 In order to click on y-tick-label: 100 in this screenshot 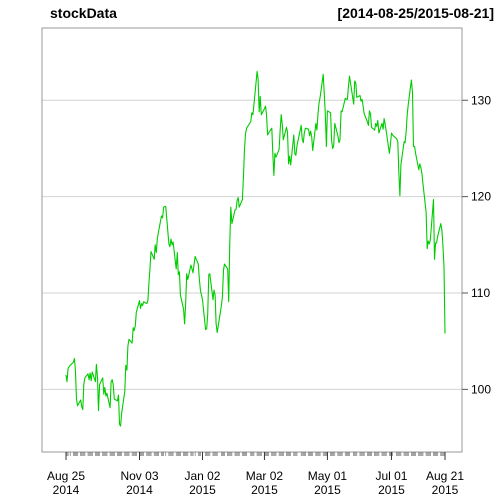, I will do `click(481, 389)`.